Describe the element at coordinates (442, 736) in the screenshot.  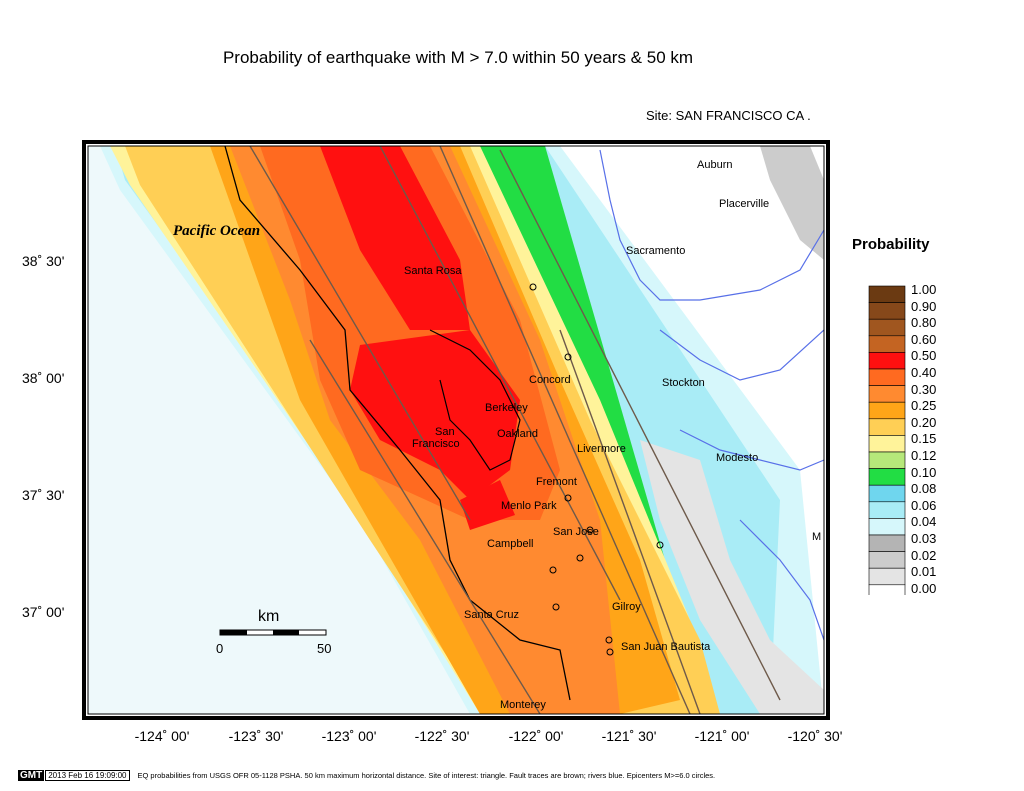
I see `lon-tick-4: -122˚ 30'` at that location.